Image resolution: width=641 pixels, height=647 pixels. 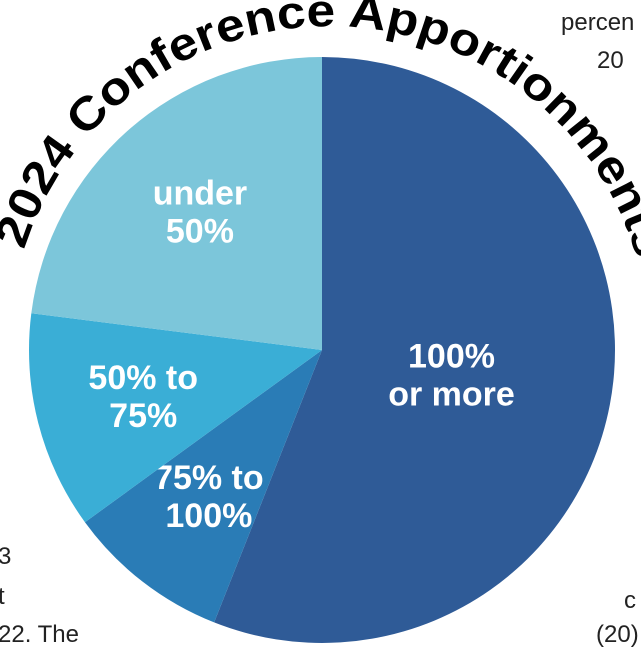 I want to click on background-text: c, so click(x=630, y=600).